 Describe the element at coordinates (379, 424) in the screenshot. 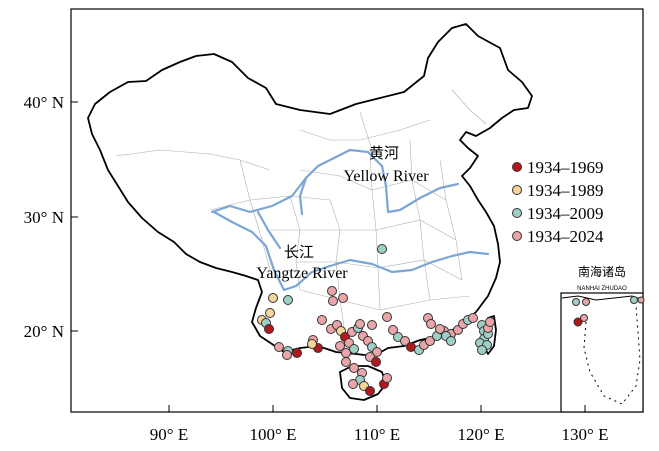

I see `x-axis: 90° E 100° E 110° E 120° E 130° E` at that location.